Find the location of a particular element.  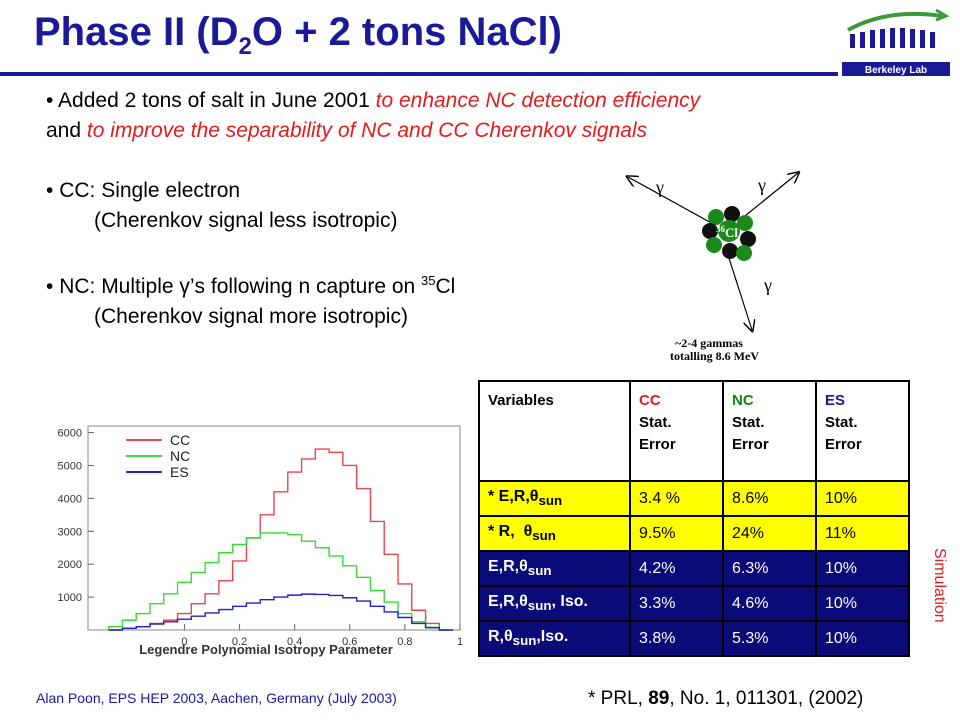

title-rule is located at coordinates (419, 74).